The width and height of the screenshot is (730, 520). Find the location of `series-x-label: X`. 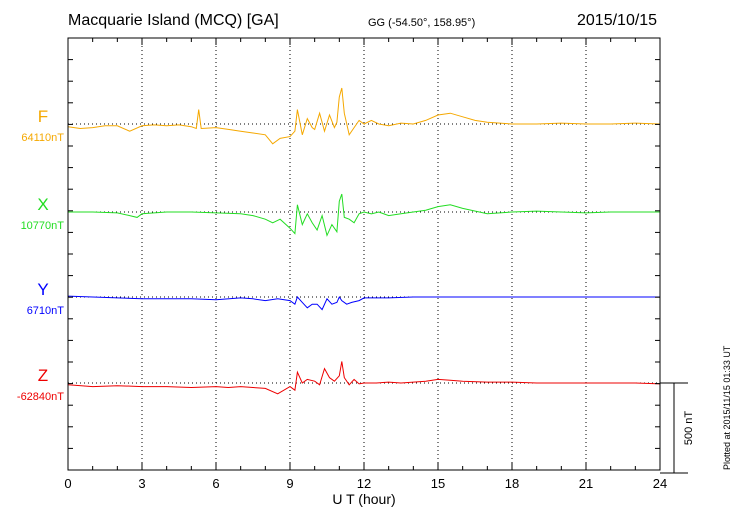

series-x-label: X is located at coordinates (42, 204).